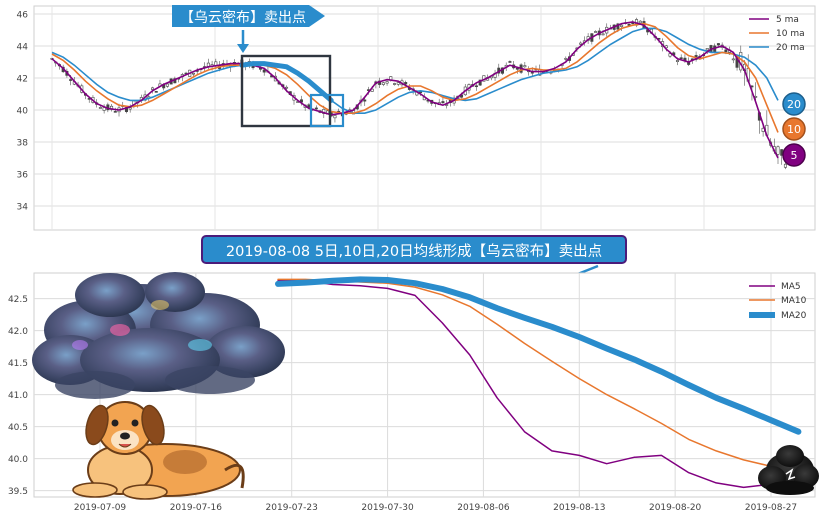 Image resolution: width=822 pixels, height=524 pixels. What do you see at coordinates (158, 450) in the screenshot?
I see `dog-illustration` at bounding box center [158, 450].